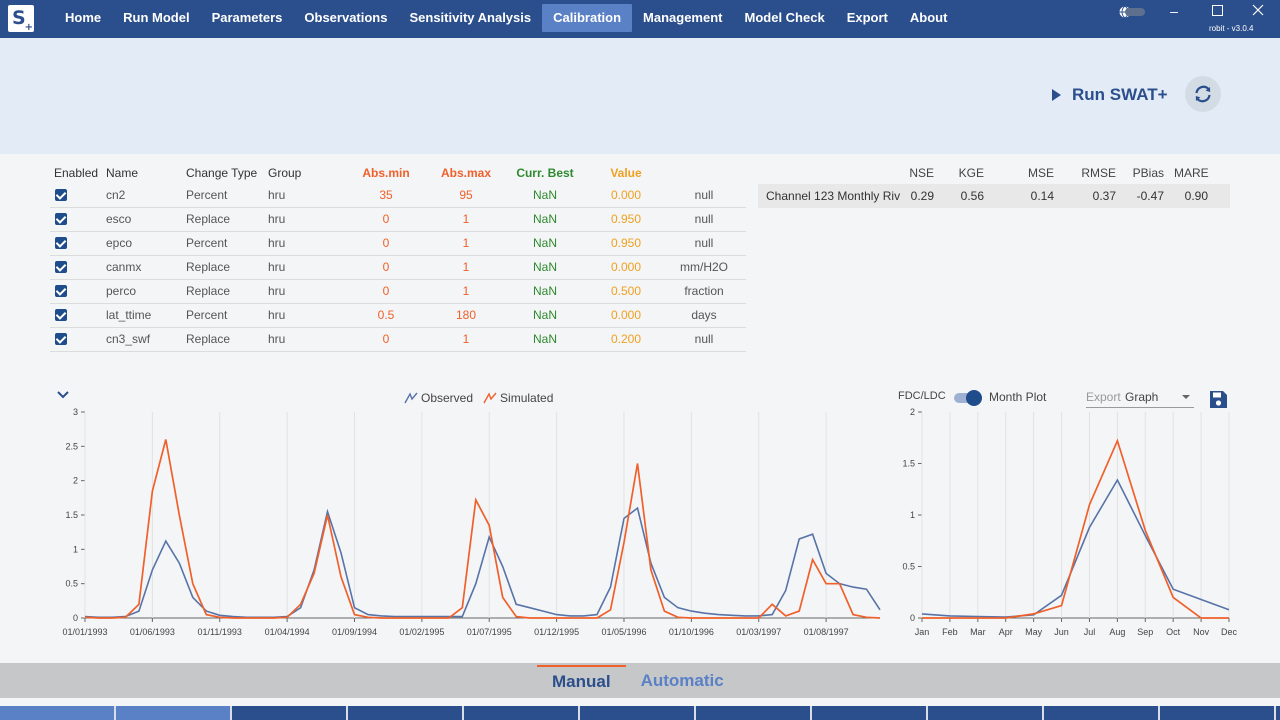 This screenshot has width=1280, height=720. I want to click on legend-observed-label: Observed, so click(447, 398).